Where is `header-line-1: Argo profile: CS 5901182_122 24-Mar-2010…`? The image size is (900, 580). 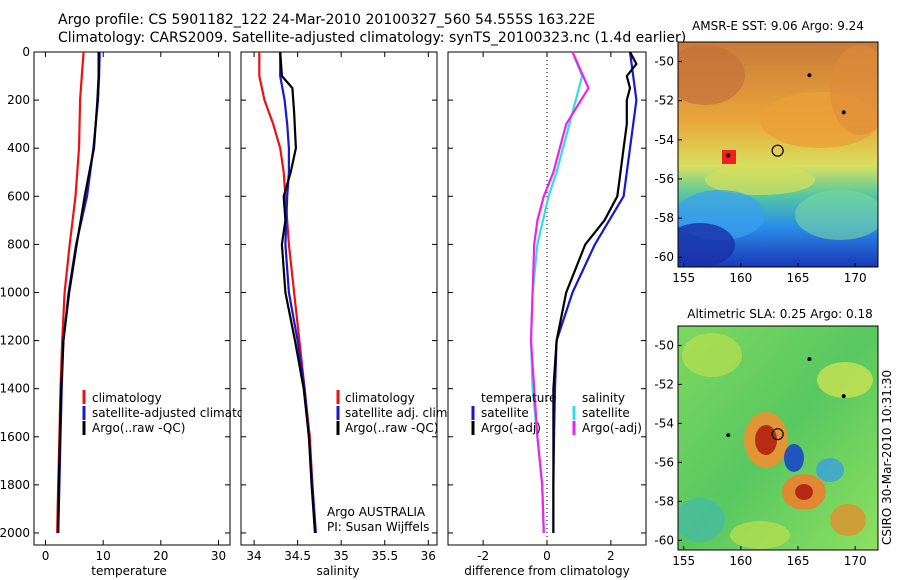 header-line-1: Argo profile: CS 5901182_122 24-Mar-2010… is located at coordinates (326, 20).